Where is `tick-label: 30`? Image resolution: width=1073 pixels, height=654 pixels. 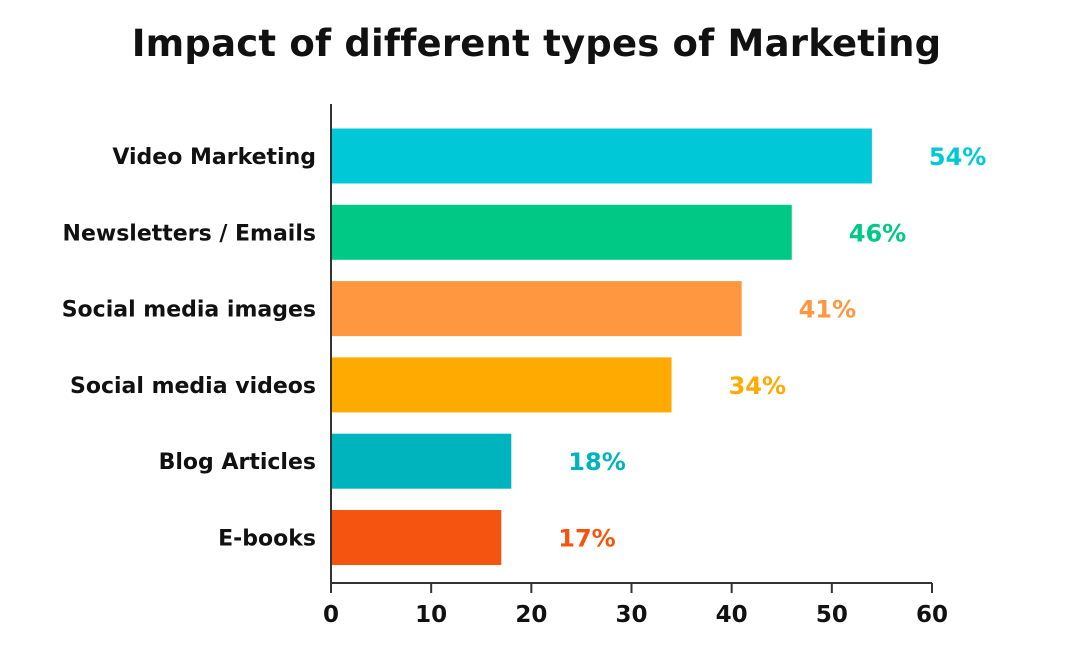 tick-label: 30 is located at coordinates (631, 615).